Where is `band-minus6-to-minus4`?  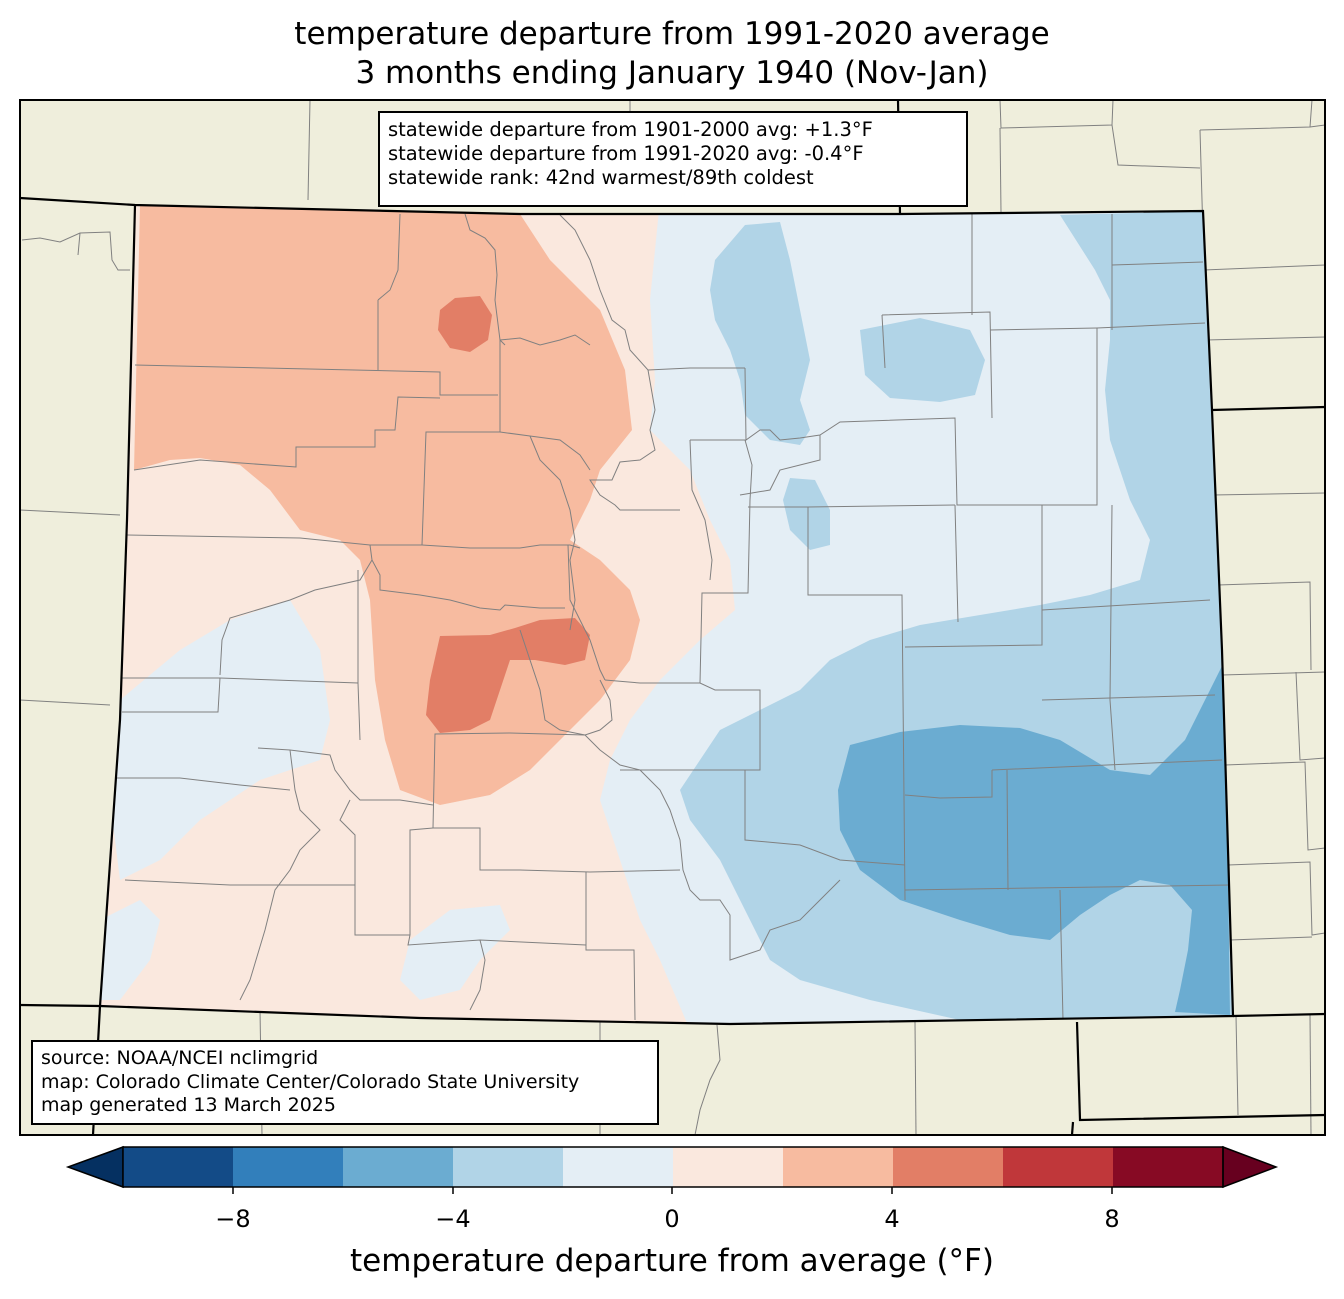
band-minus6-to-minus4 is located at coordinates (1034, 837).